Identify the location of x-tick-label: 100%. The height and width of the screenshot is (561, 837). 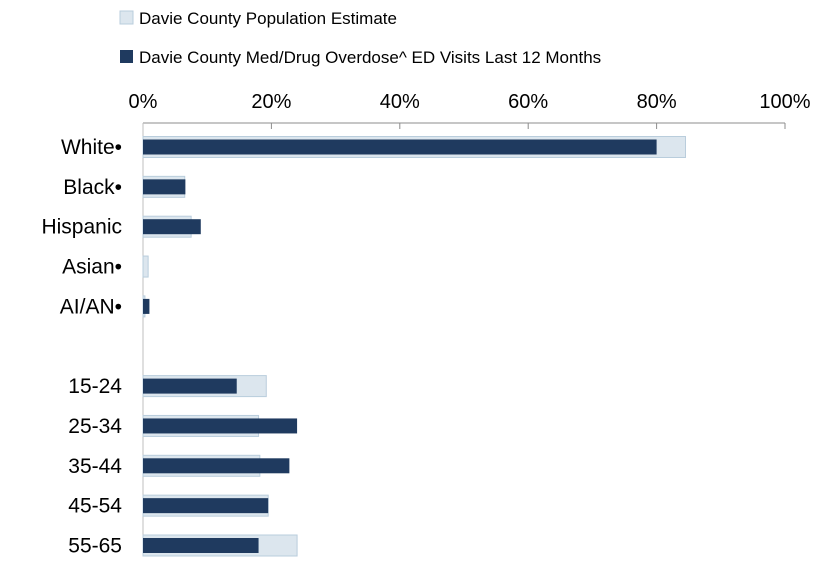
(784, 102).